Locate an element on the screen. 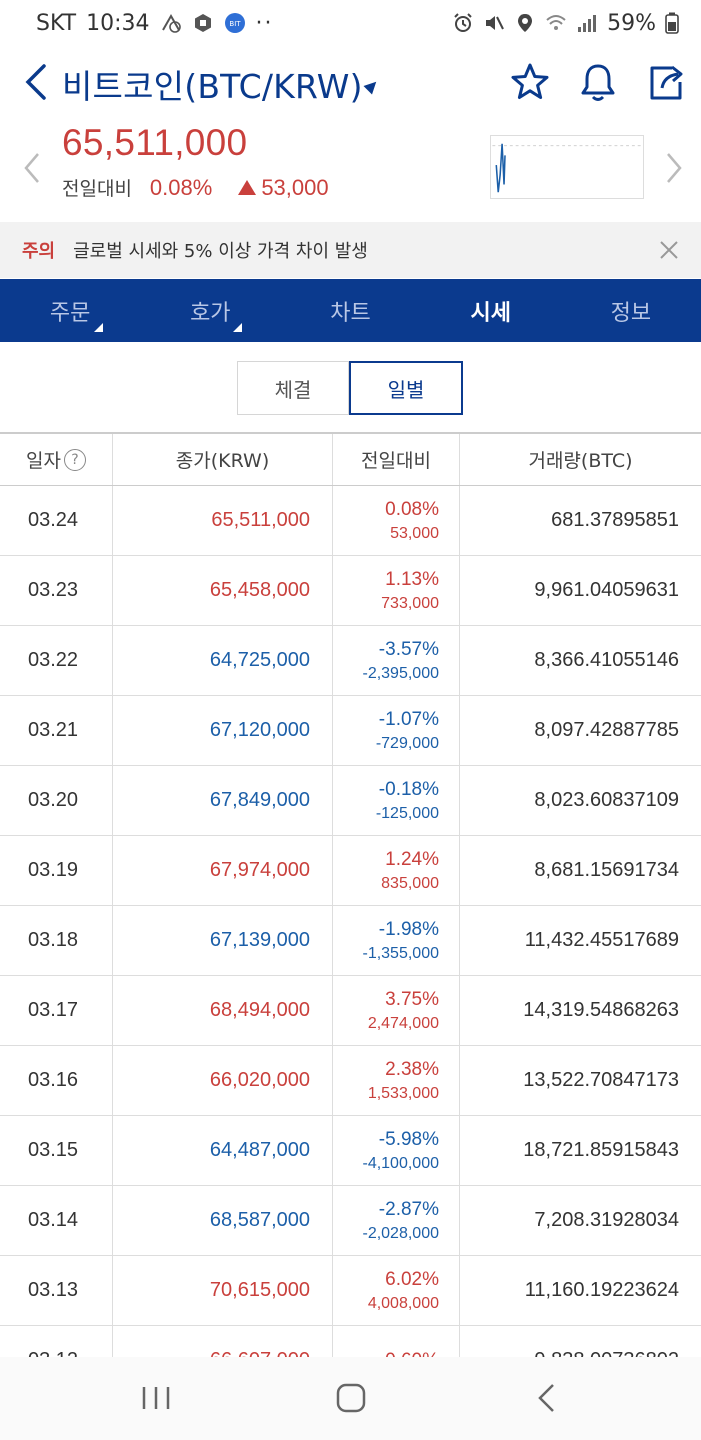  more-notifications-icon: ·· is located at coordinates (264, 23).